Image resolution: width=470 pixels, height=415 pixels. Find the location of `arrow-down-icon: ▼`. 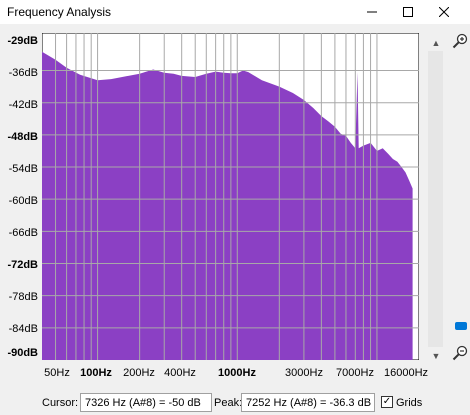

arrow-down-icon: ▼ is located at coordinates (436, 356).